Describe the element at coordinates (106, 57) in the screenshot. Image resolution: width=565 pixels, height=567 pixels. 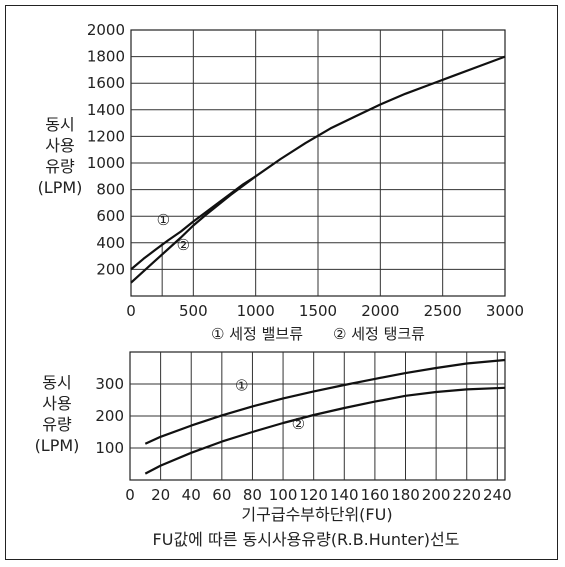
I see `y-tick-label: 1800` at that location.